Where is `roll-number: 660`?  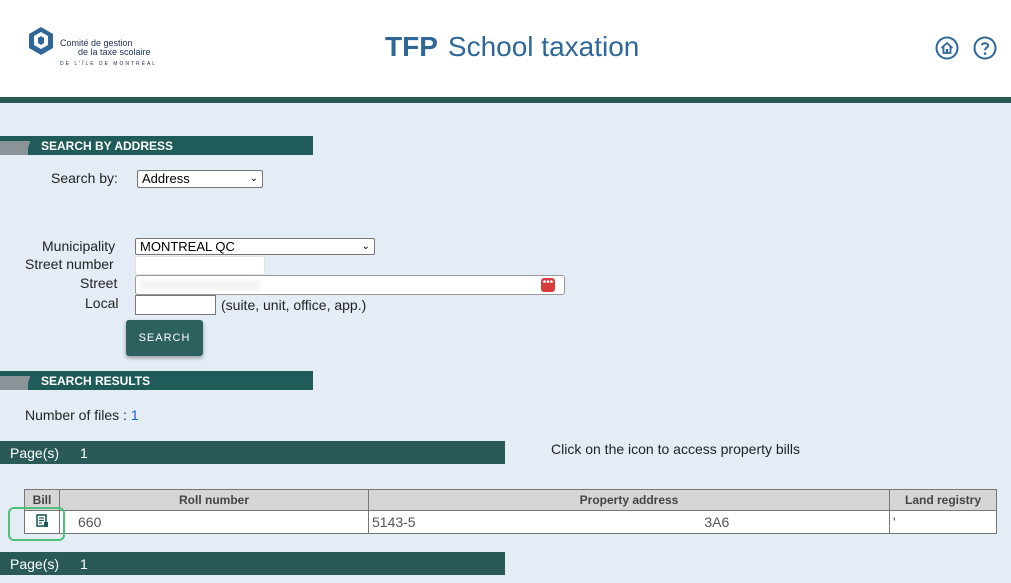
roll-number: 660 is located at coordinates (90, 522).